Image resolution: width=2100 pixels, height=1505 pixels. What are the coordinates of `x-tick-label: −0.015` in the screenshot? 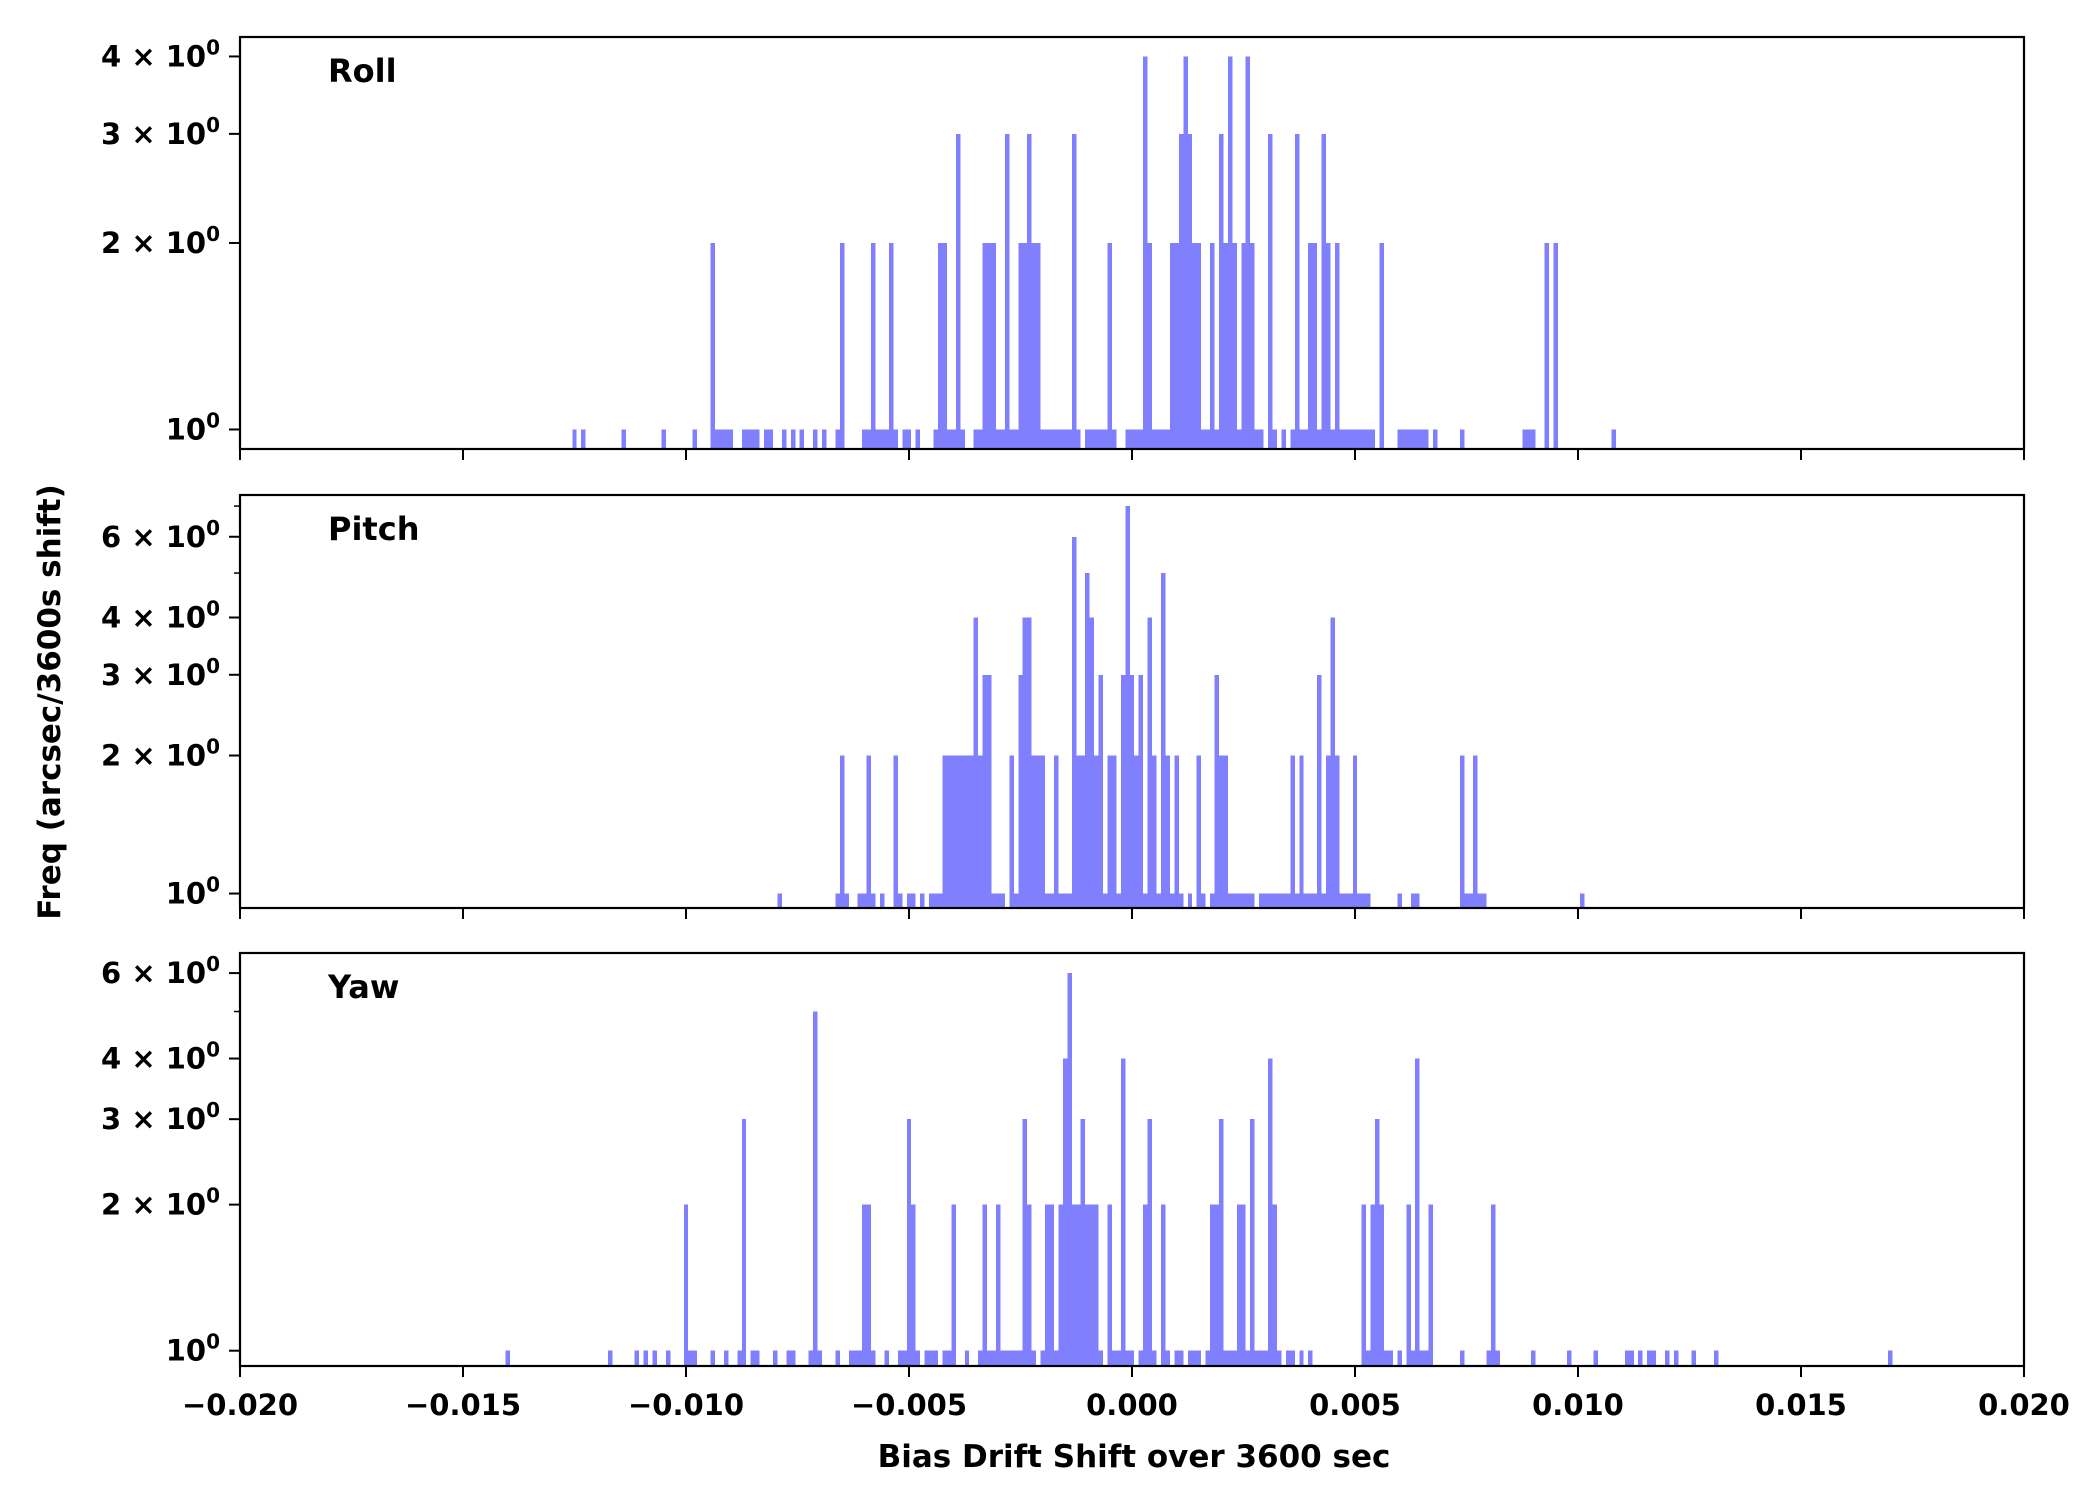 It's located at (463, 1405).